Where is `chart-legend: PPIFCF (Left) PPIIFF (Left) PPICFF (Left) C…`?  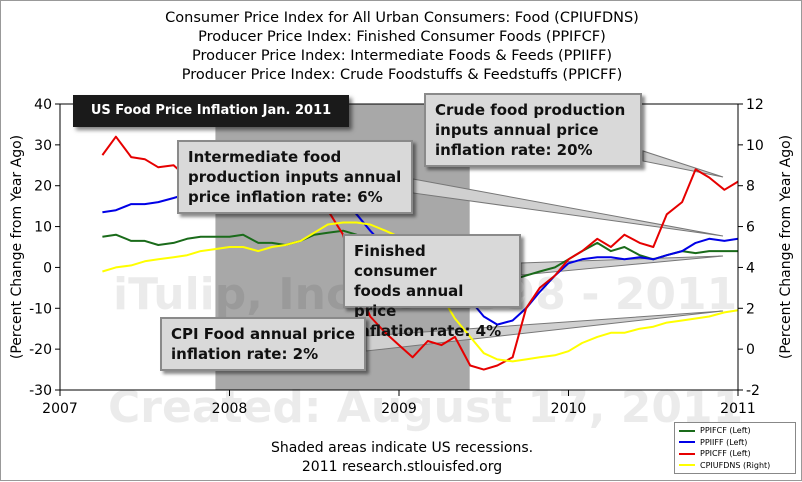
chart-legend: PPIFCF (Left) PPIIFF (Left) PPICFF (Left) C… is located at coordinates (735, 448).